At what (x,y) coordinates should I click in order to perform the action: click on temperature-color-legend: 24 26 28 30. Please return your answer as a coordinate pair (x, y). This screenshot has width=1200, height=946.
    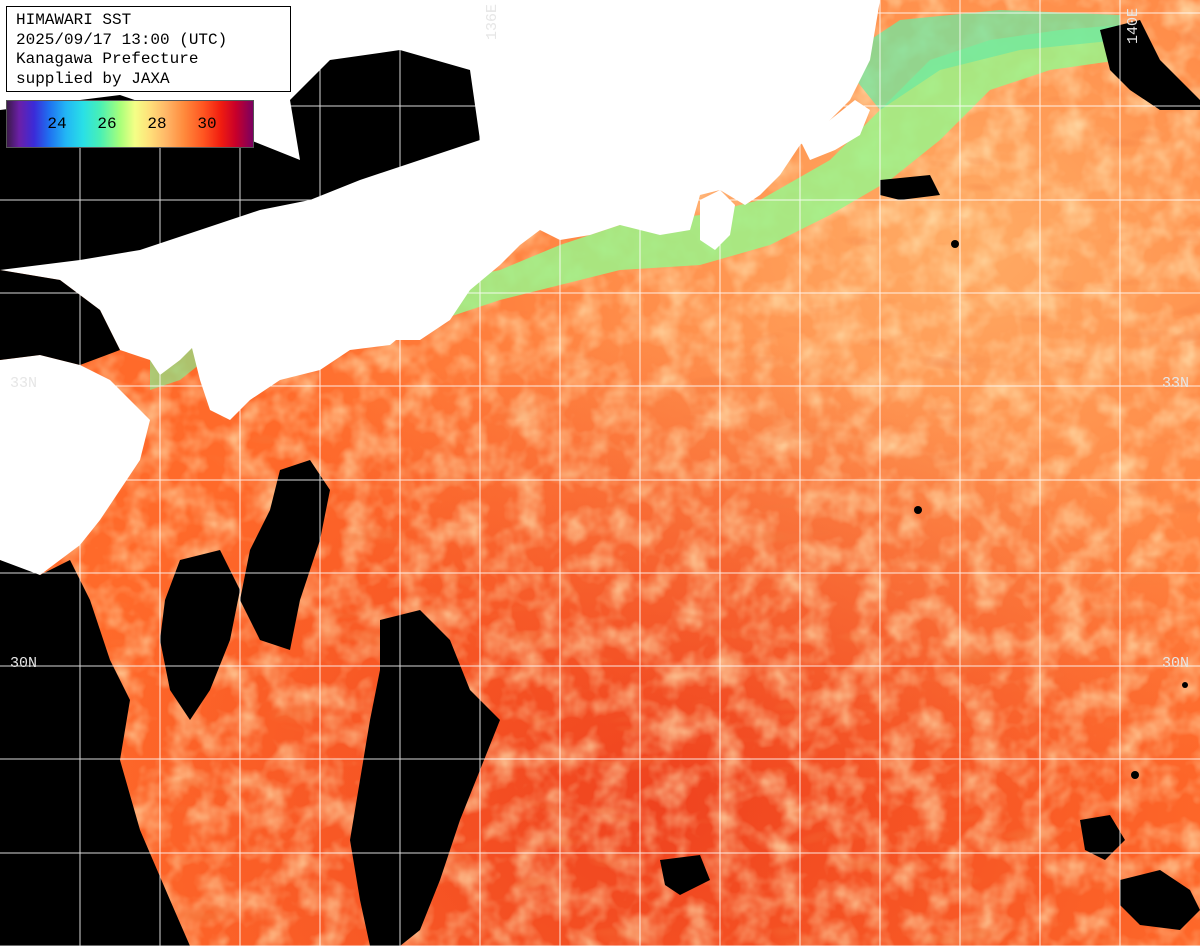
    Looking at the image, I should click on (130, 124).